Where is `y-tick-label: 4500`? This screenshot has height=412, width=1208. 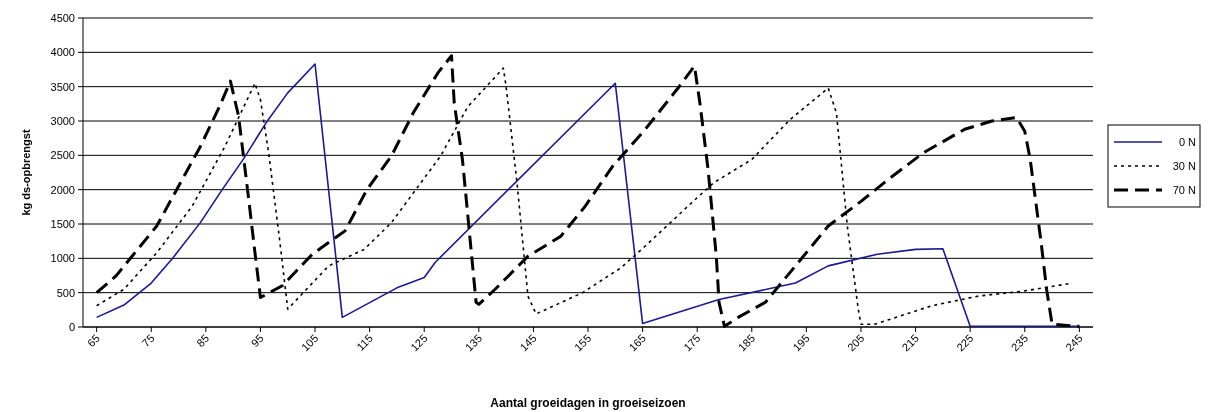 y-tick-label: 4500 is located at coordinates (62, 17).